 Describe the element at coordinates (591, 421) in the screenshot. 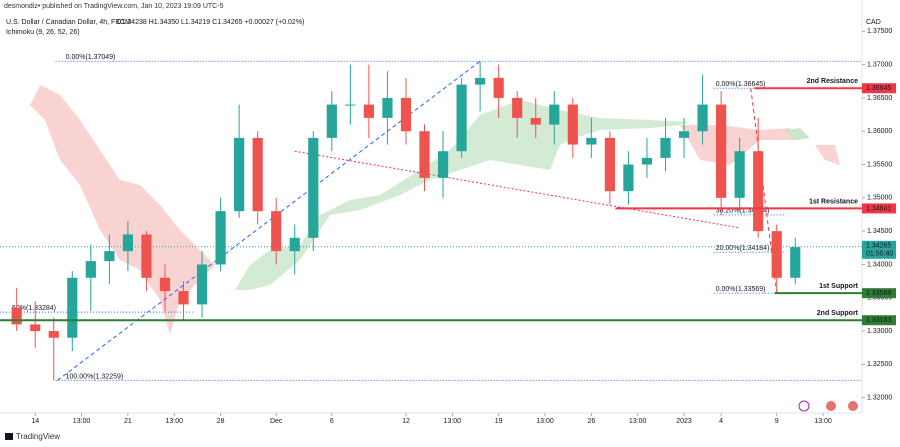

I see `x-tick-label: 26` at that location.